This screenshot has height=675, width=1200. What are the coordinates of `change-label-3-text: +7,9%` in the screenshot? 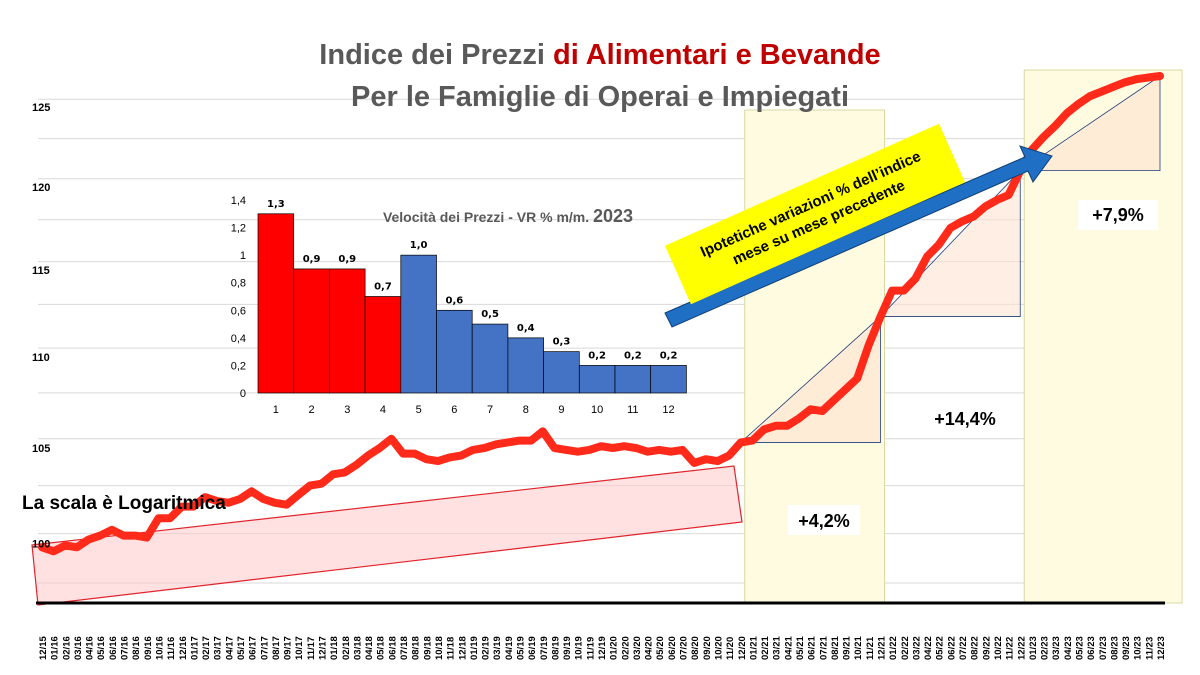 It's located at (1118, 215).